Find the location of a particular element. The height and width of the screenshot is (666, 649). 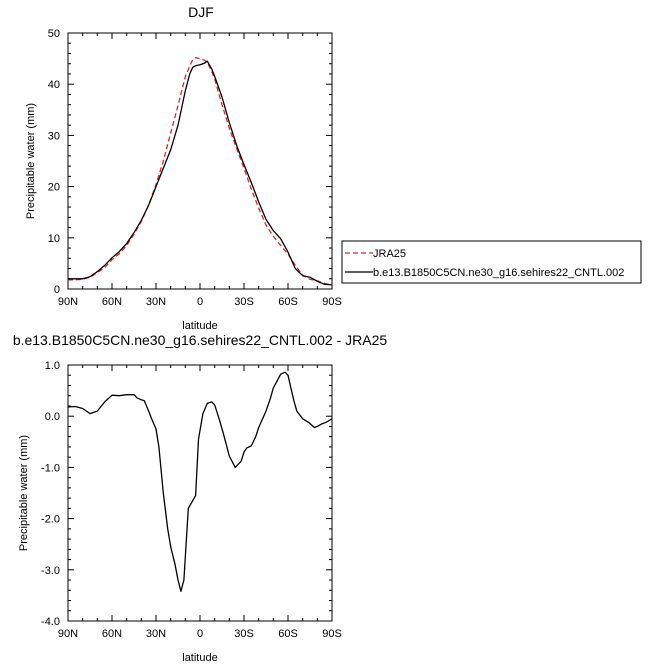

bottom-y-tick-label: 0.0 is located at coordinates (52, 417).